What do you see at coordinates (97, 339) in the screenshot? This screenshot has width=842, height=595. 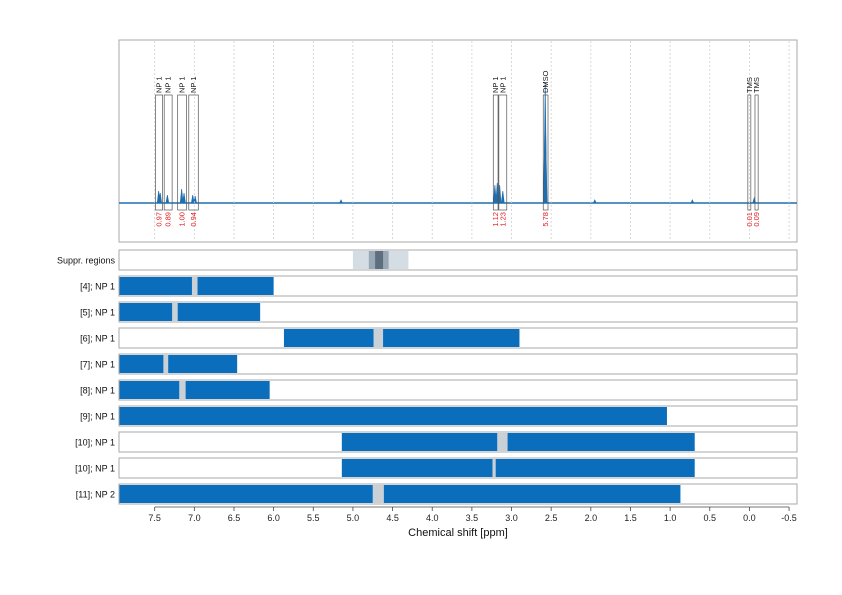 I see `row-label-2: [6]; NP 1` at bounding box center [97, 339].